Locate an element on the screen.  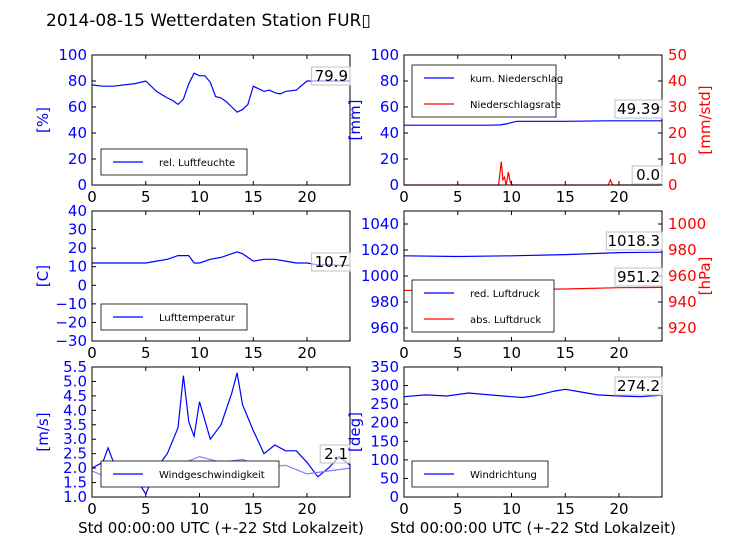
y-right-tick-label: 50 is located at coordinates (677, 55).